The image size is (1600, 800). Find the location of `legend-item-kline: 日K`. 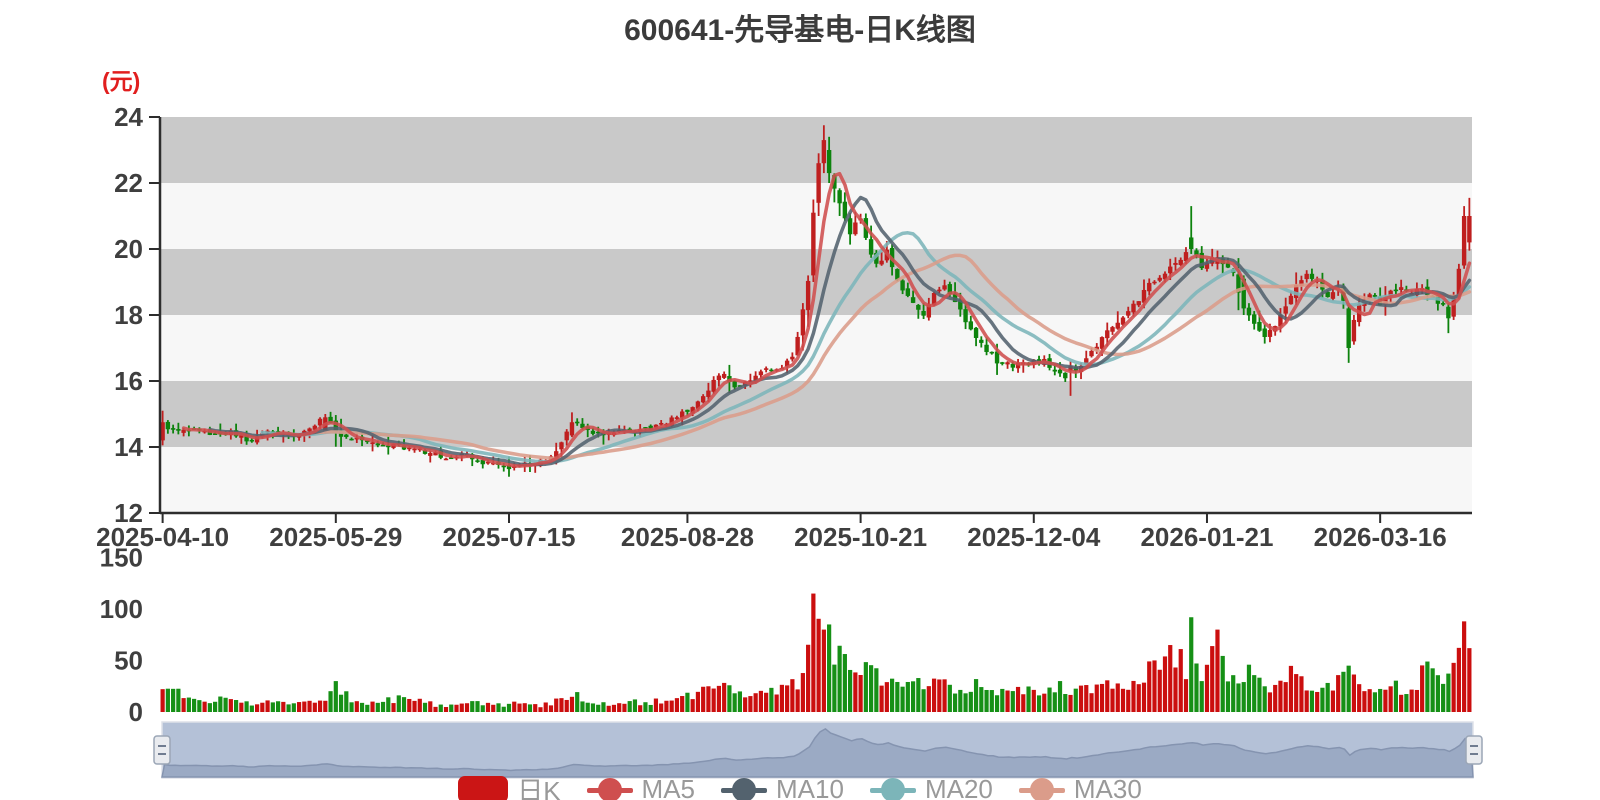

legend-item-kline: 日K is located at coordinates (509, 785).